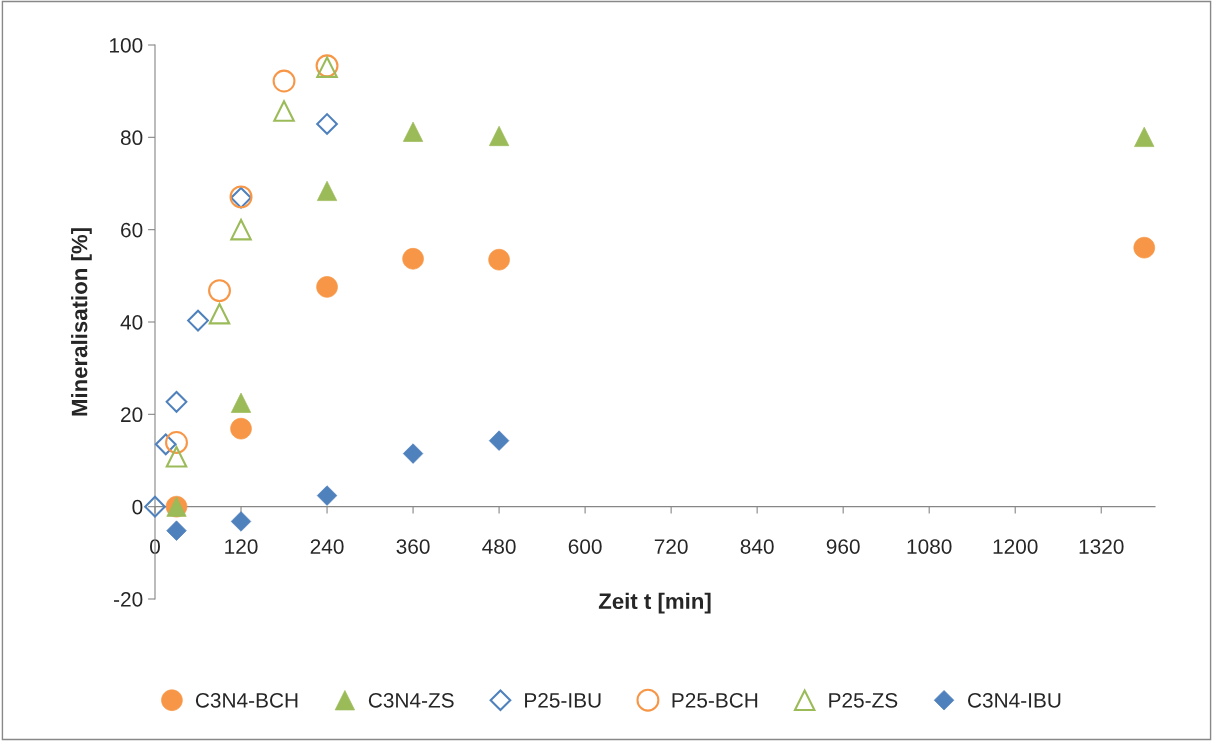 The height and width of the screenshot is (741, 1213). What do you see at coordinates (1014, 700) in the screenshot?
I see `legend-label: C3N4-IBU` at bounding box center [1014, 700].